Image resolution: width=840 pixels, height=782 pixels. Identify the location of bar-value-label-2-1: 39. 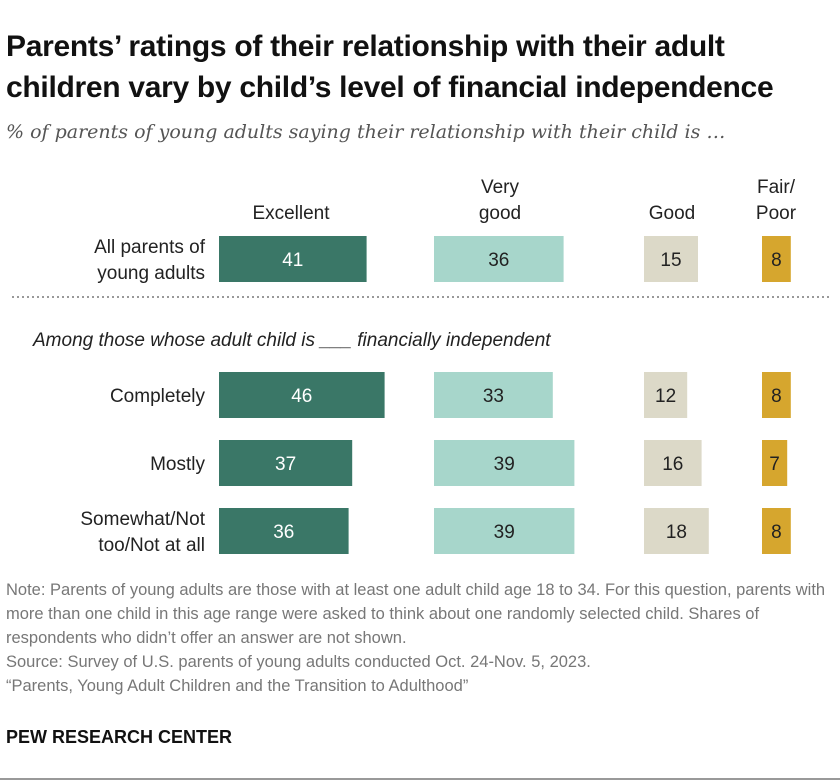
(504, 464).